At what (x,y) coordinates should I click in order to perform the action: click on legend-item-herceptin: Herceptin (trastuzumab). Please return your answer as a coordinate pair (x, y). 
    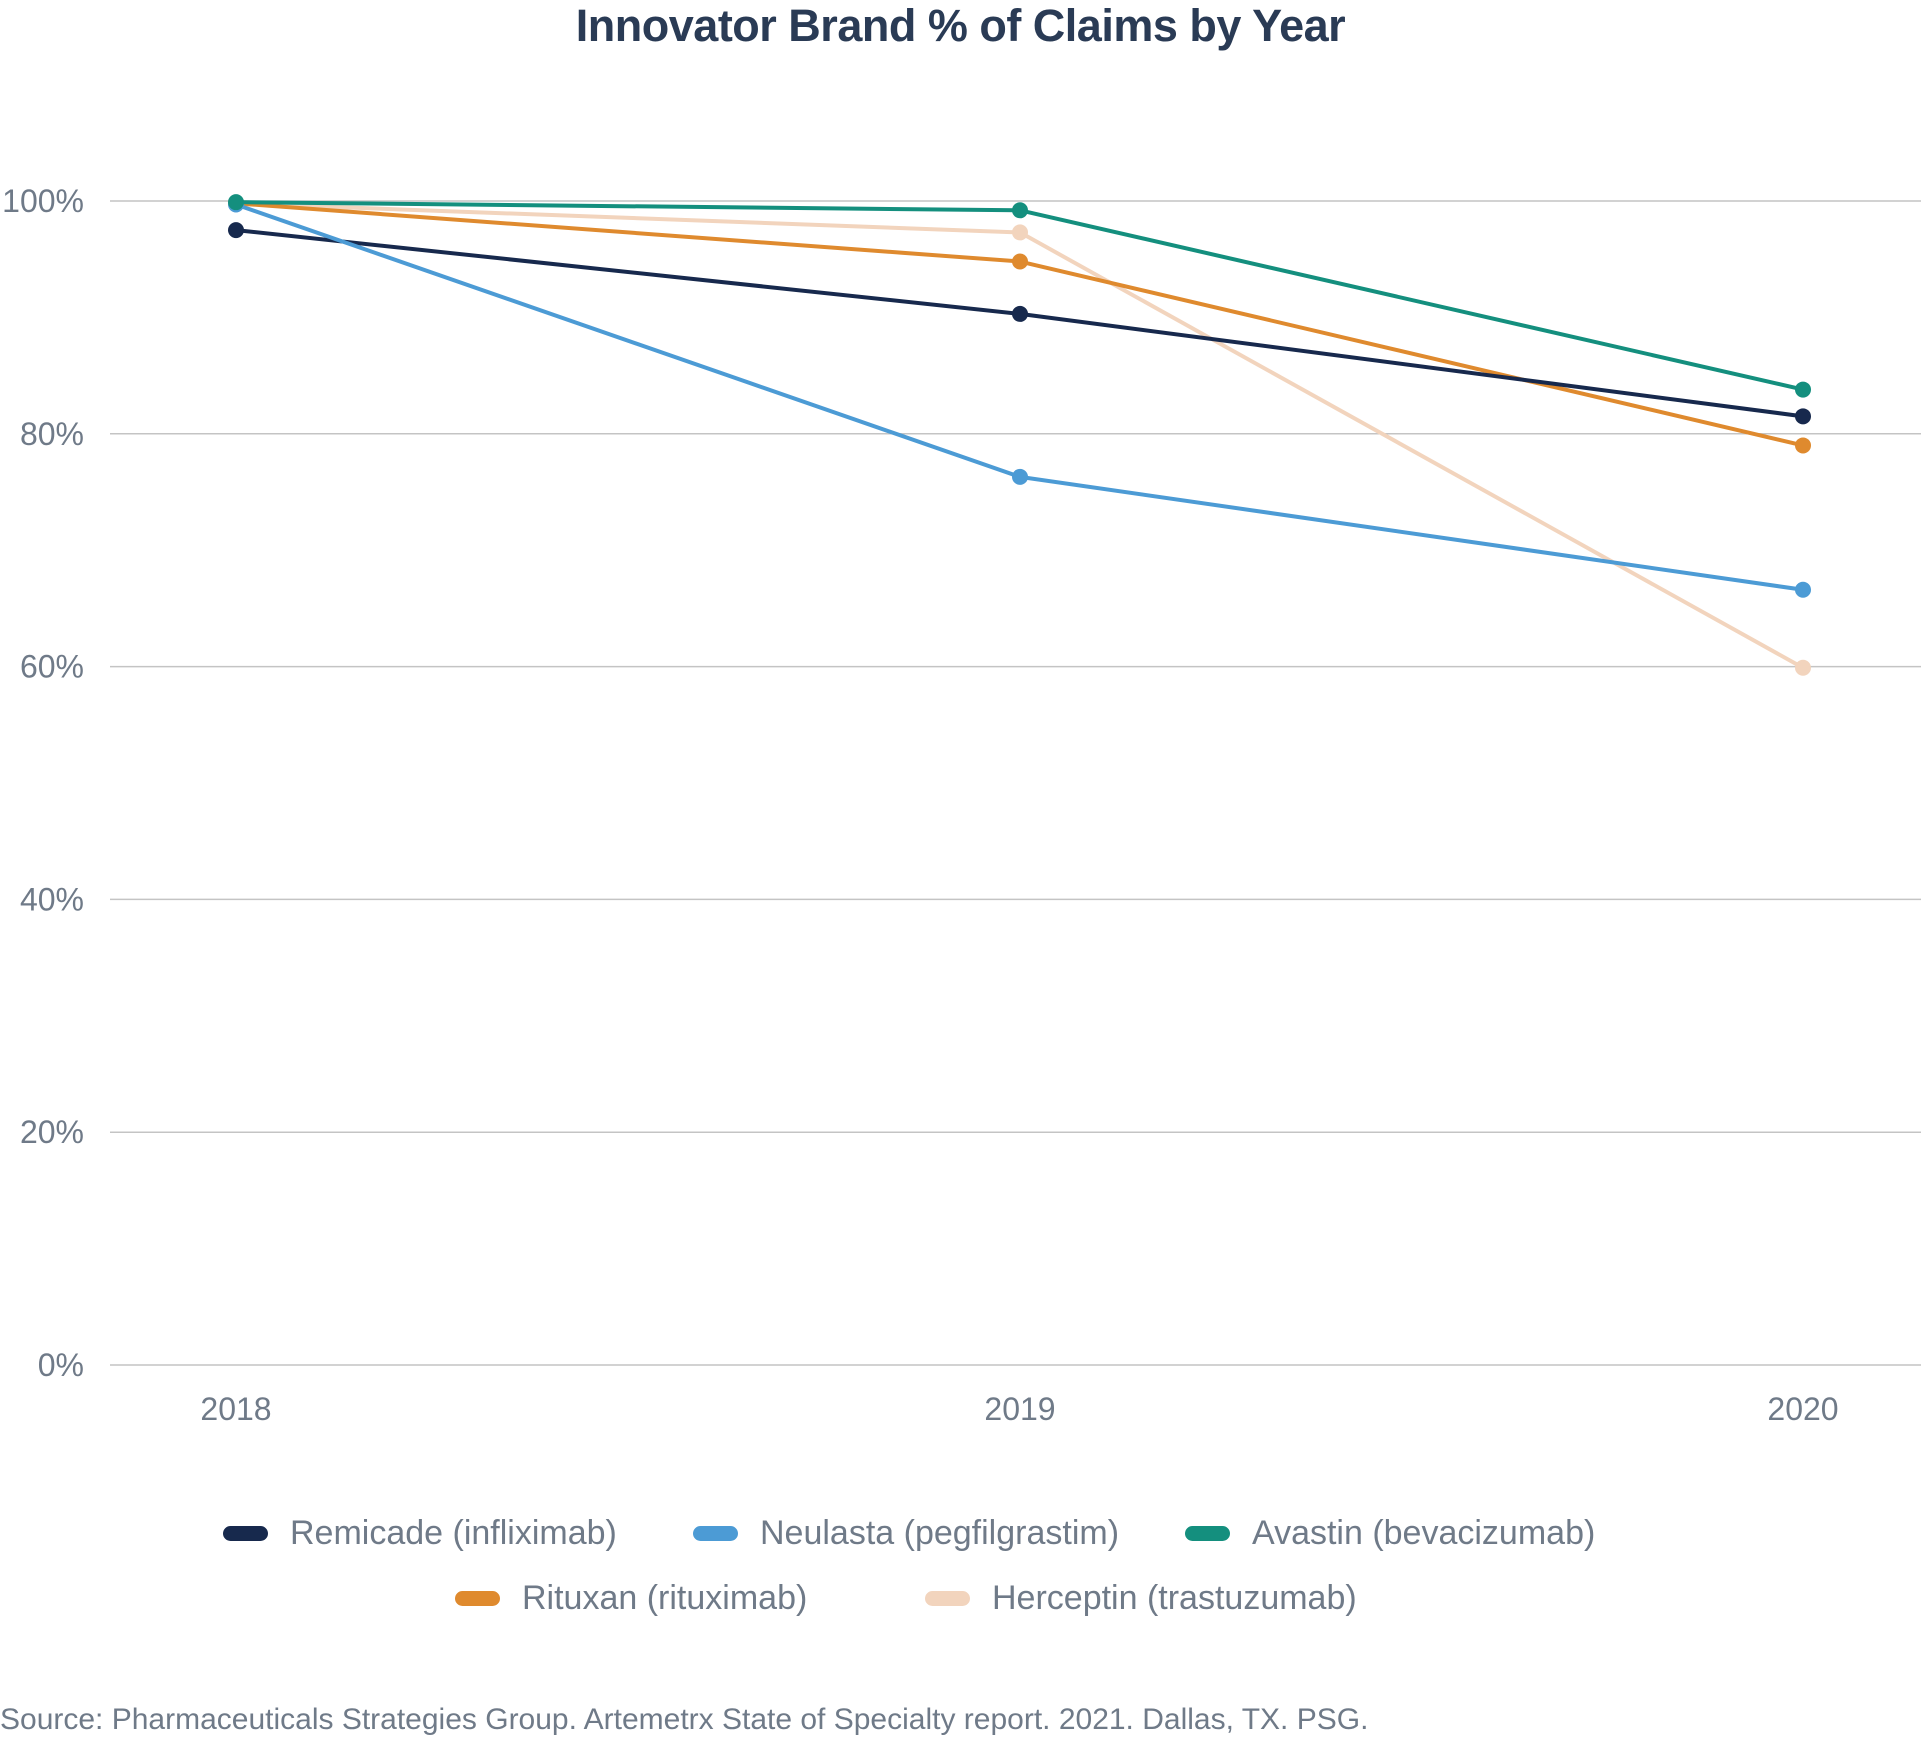
    Looking at the image, I should click on (1141, 1598).